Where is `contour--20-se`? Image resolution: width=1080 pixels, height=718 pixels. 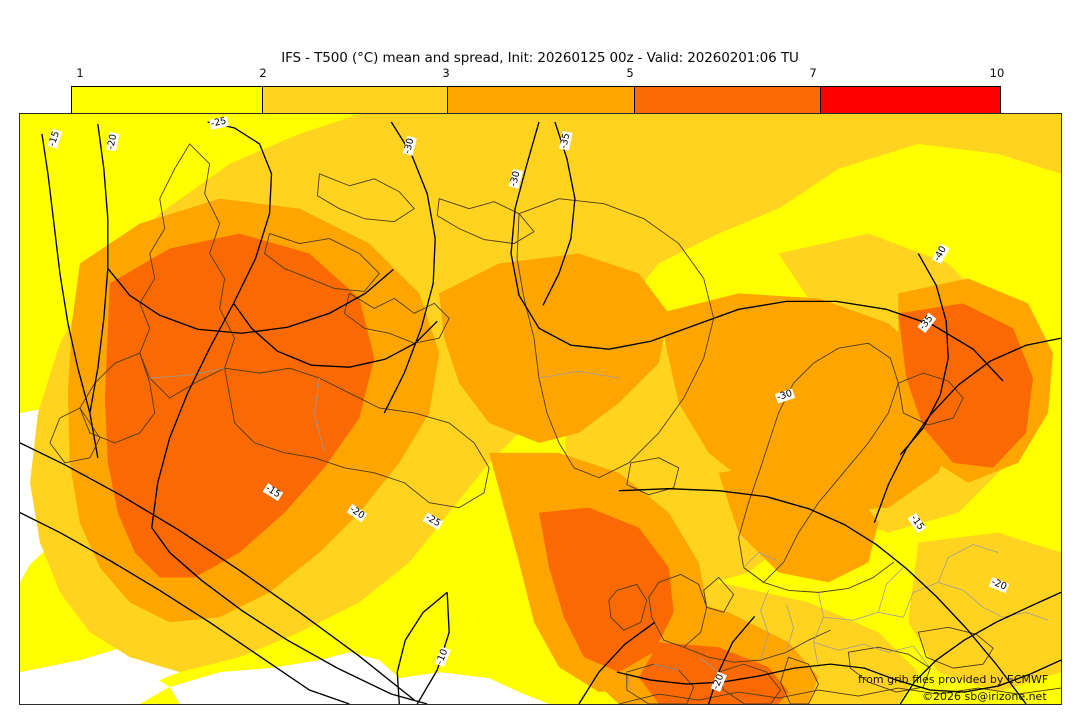
contour--20-se is located at coordinates (838, 676).